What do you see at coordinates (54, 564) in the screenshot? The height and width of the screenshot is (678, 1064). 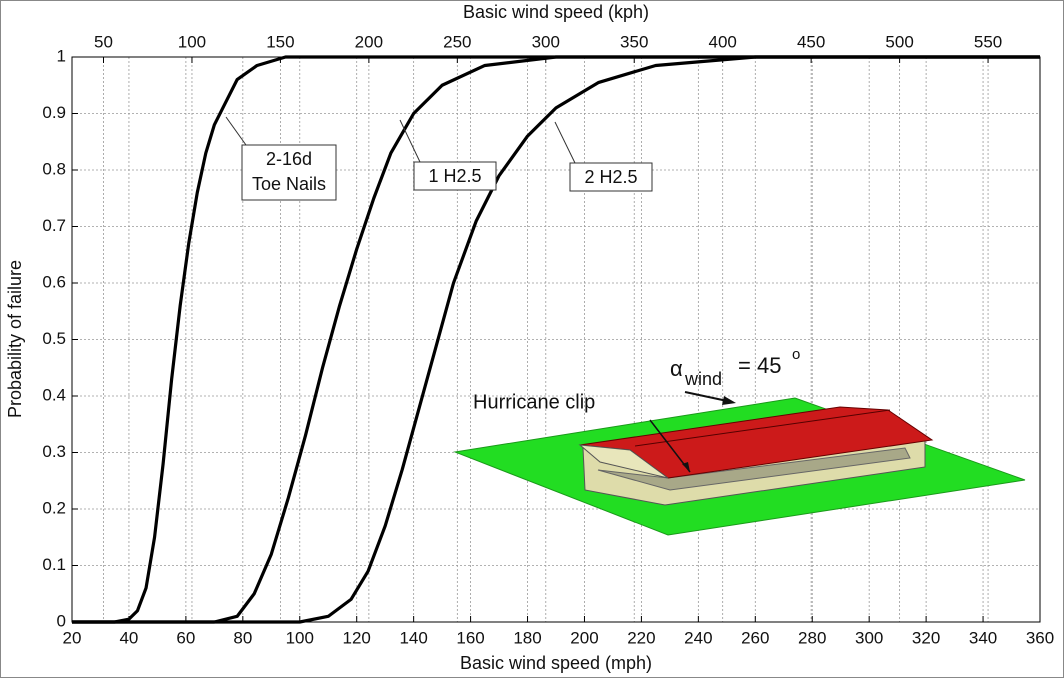 I see `y-tick-label: 0.1` at bounding box center [54, 564].